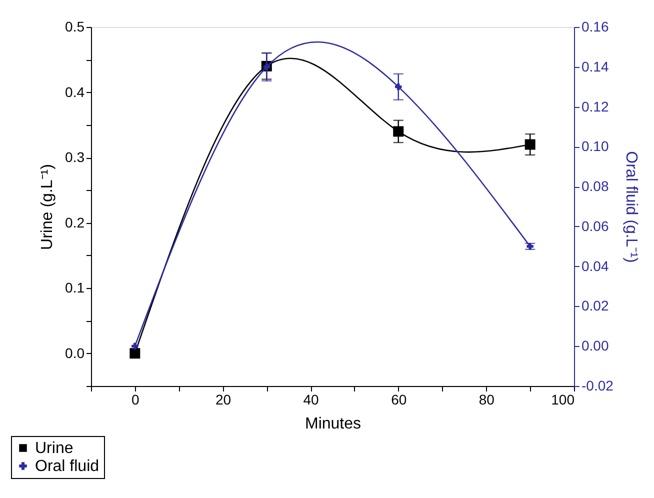 The width and height of the screenshot is (654, 498). I want to click on y2-axis-title: Oral fluid (g.L⁻¹), so click(631, 207).